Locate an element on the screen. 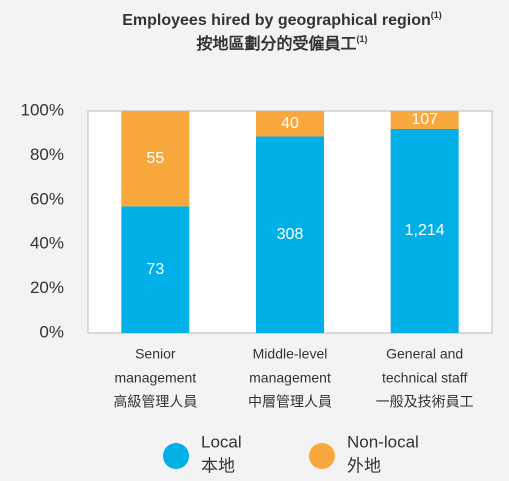  title-text: Employees hired by geographical region is located at coordinates (276, 20).